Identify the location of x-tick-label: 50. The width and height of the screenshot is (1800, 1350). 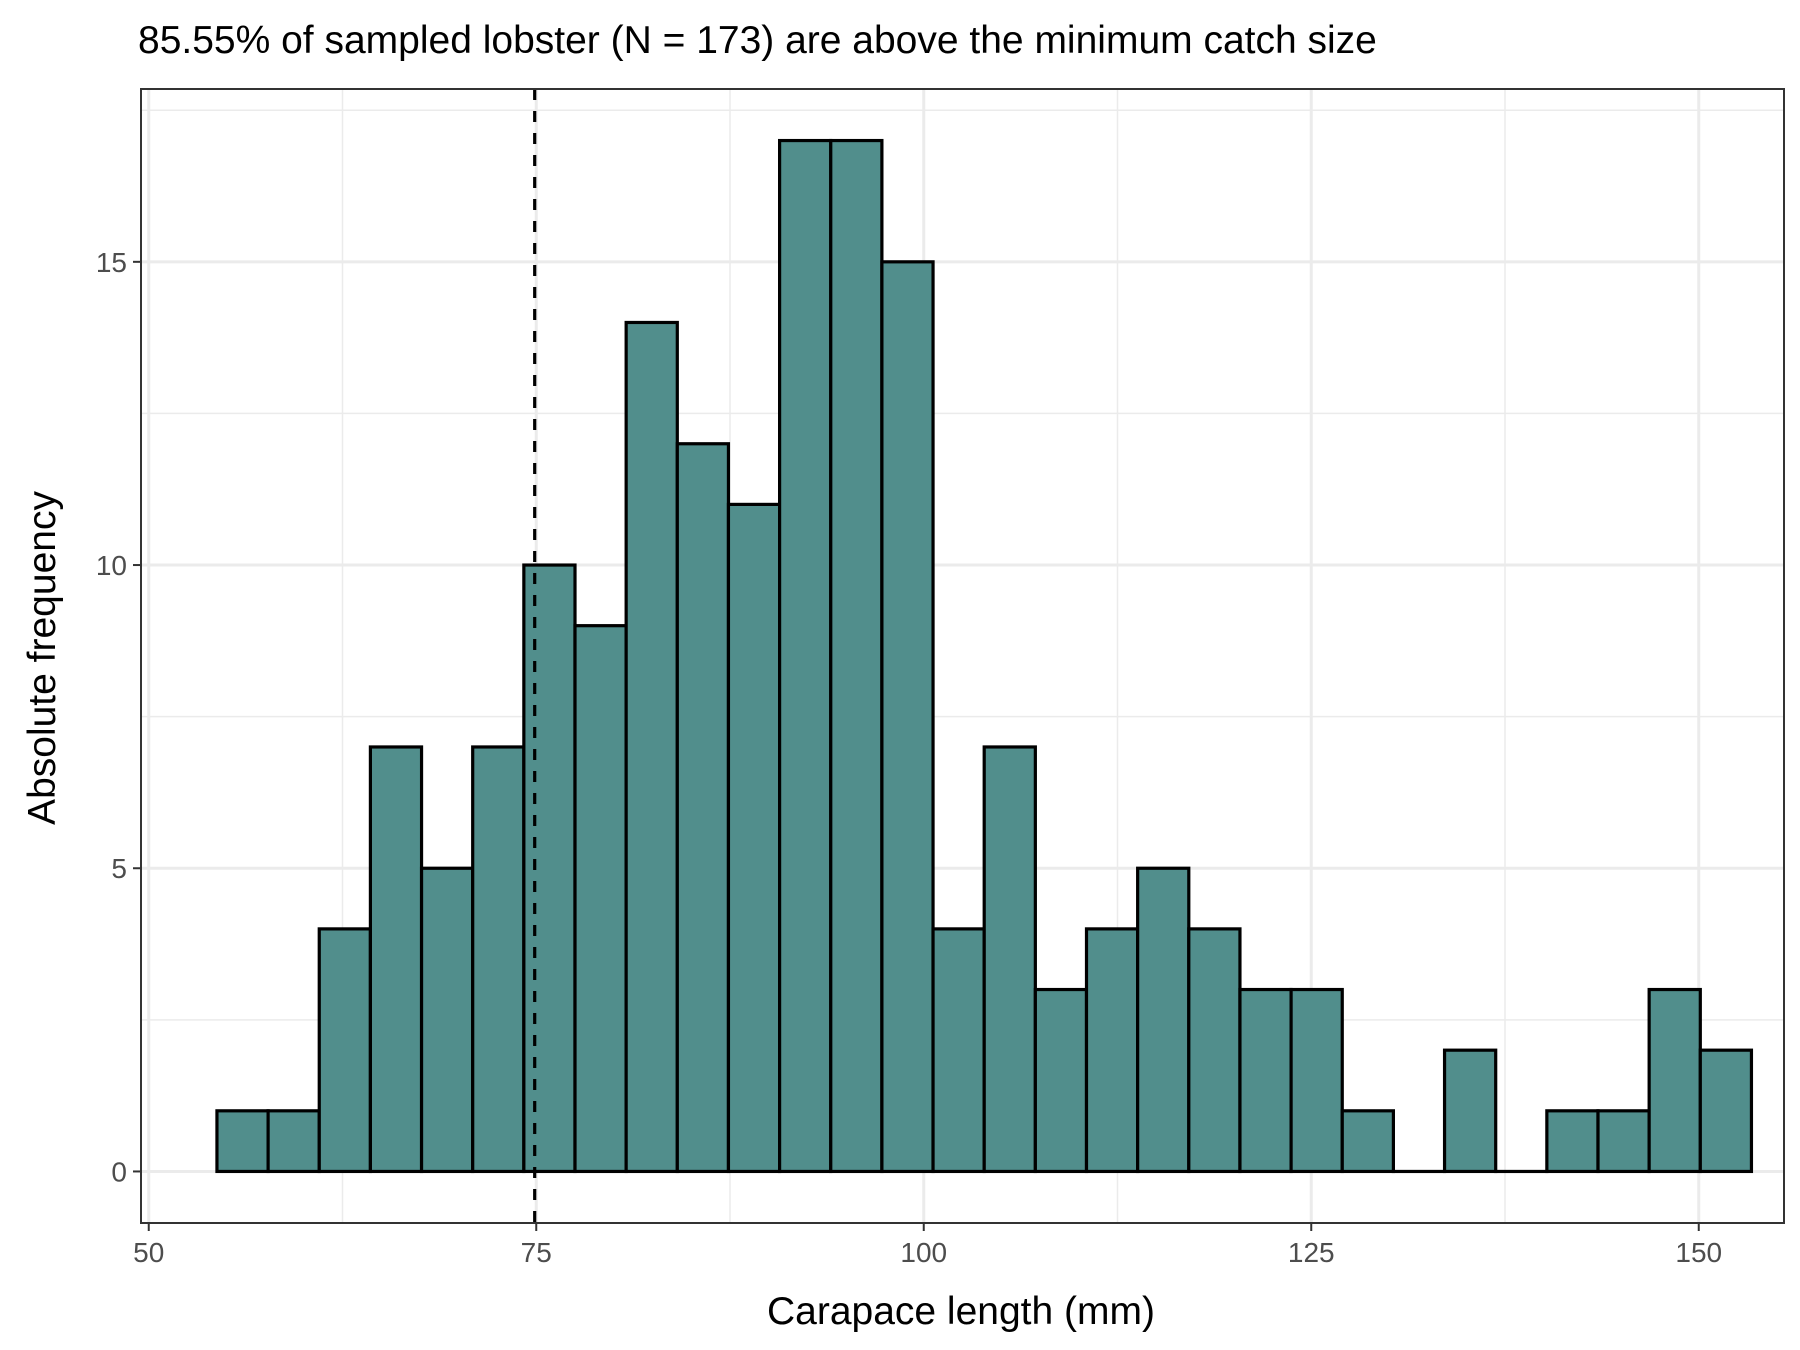
(148, 1252).